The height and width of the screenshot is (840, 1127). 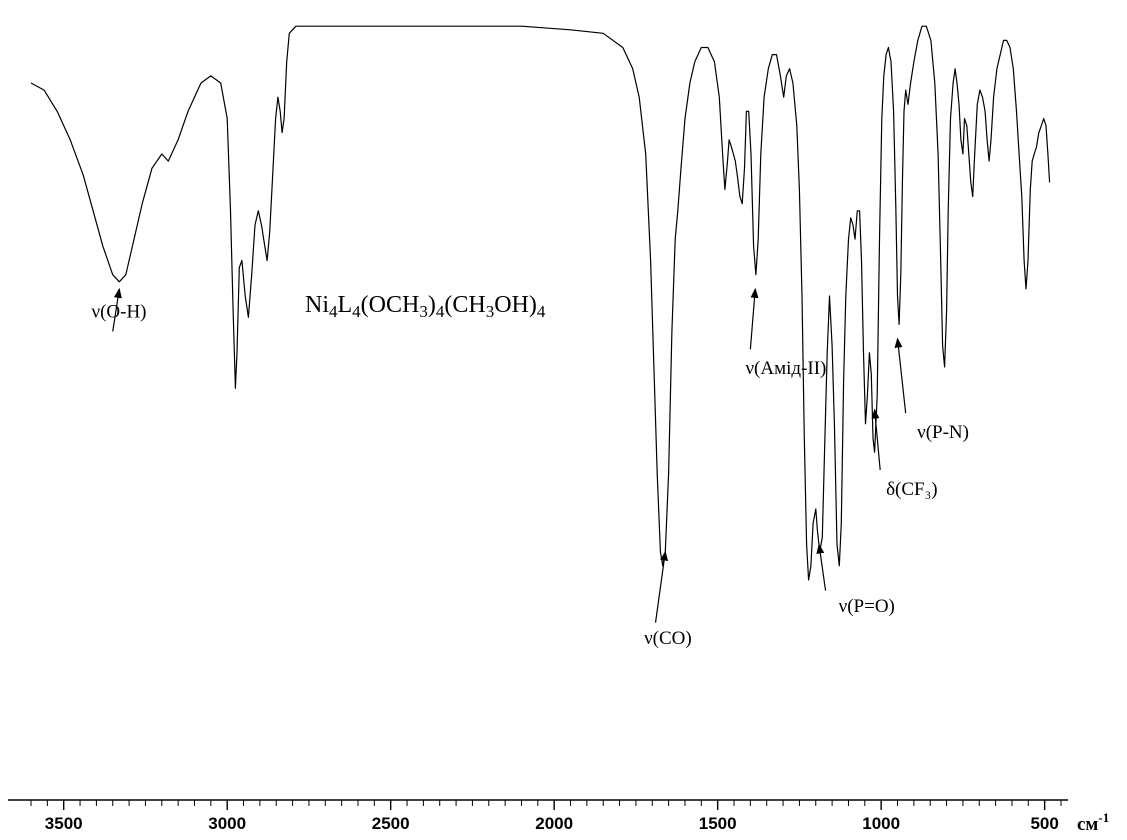 What do you see at coordinates (718, 823) in the screenshot?
I see `x-tick-label: 1500` at bounding box center [718, 823].